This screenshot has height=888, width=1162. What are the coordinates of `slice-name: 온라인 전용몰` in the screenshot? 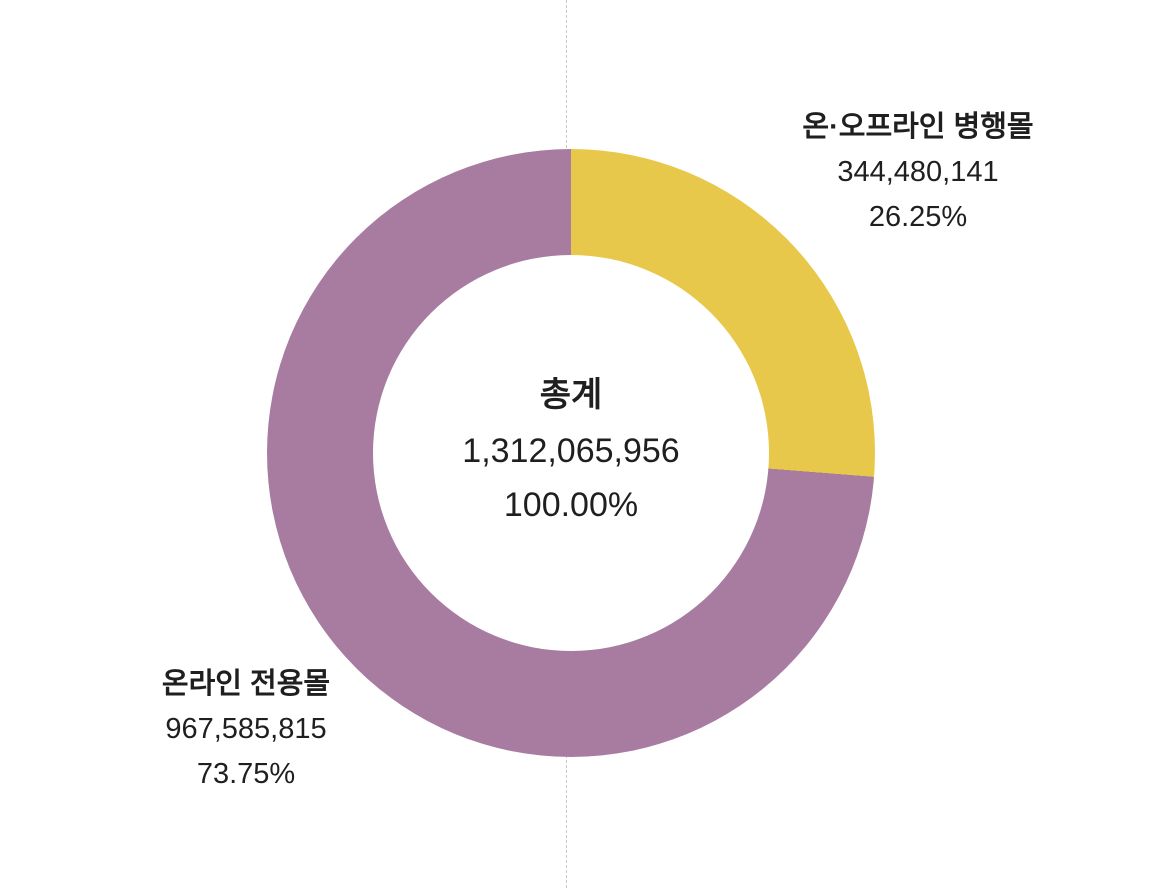 It's located at (246, 684).